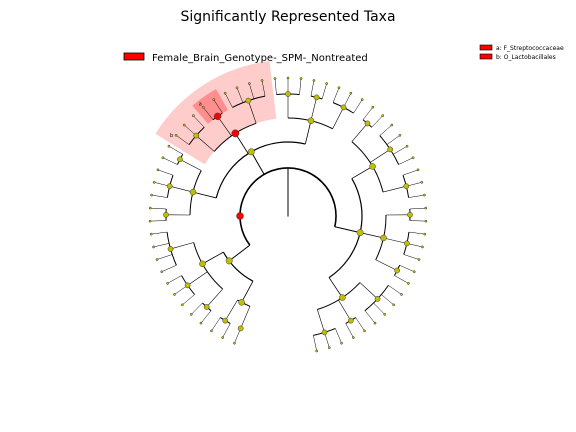 This screenshot has width=576, height=432. What do you see at coordinates (171, 136) in the screenshot?
I see `clade-label-b: b` at bounding box center [171, 136].